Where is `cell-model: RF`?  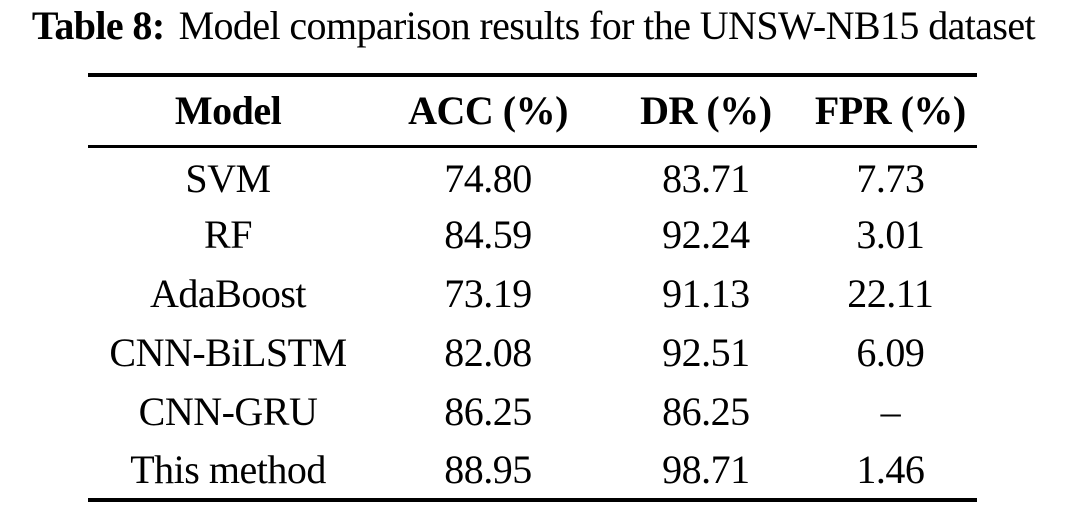
cell-model: RF is located at coordinates (228, 234).